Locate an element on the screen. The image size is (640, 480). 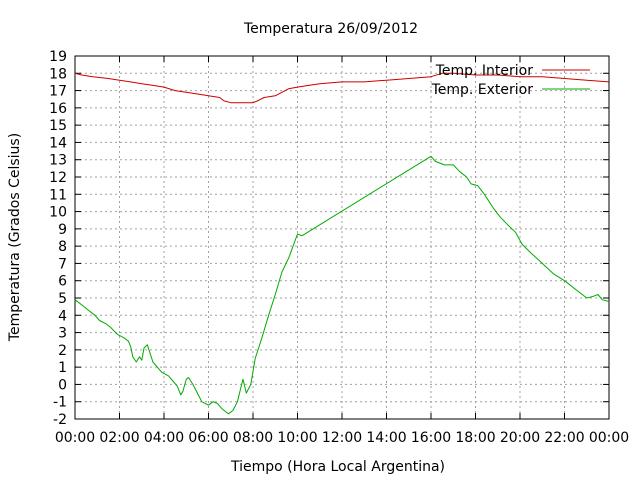
y-axis-label: Temperatura (Grados Celsius) is located at coordinates (15, 237).